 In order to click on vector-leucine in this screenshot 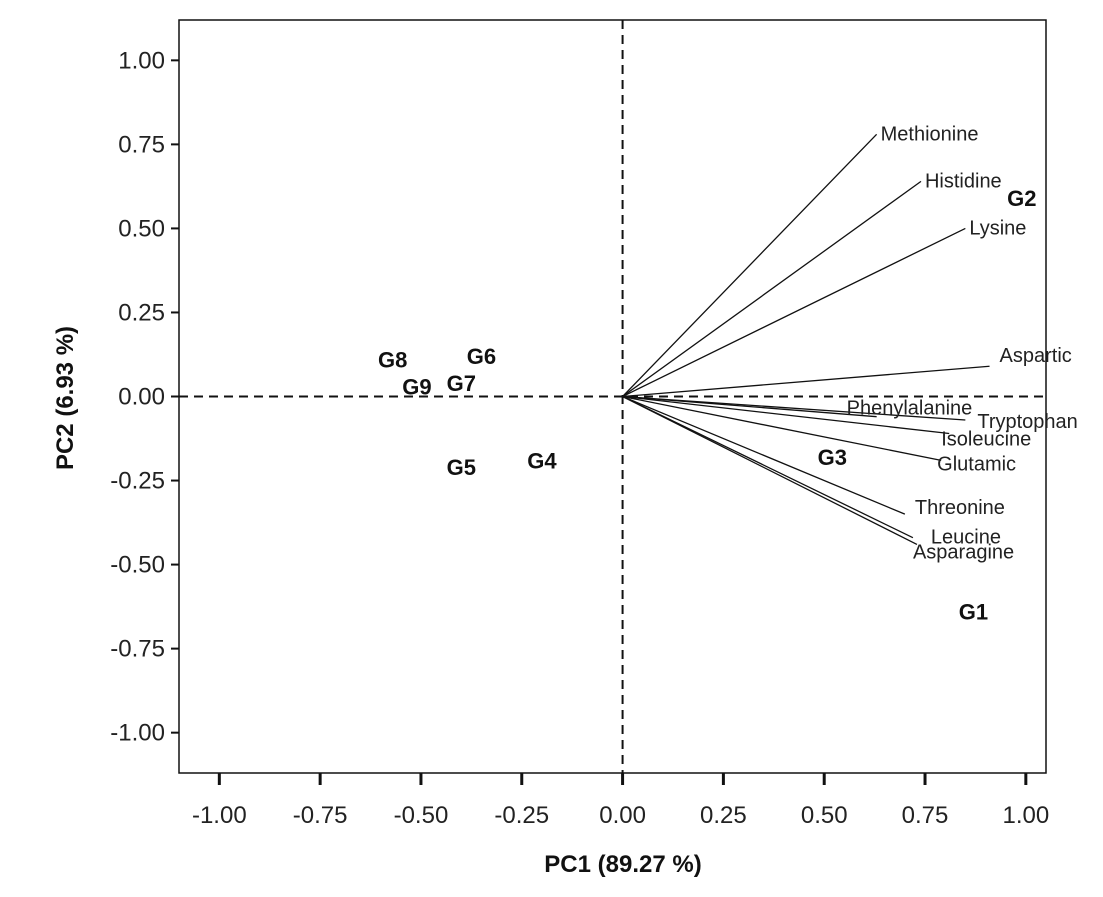, I will do `click(768, 467)`.